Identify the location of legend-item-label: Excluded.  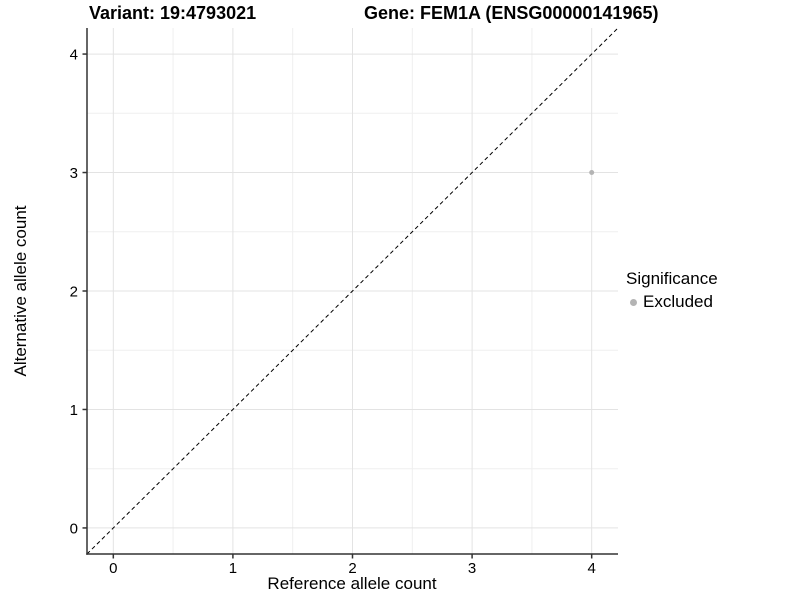
(678, 301).